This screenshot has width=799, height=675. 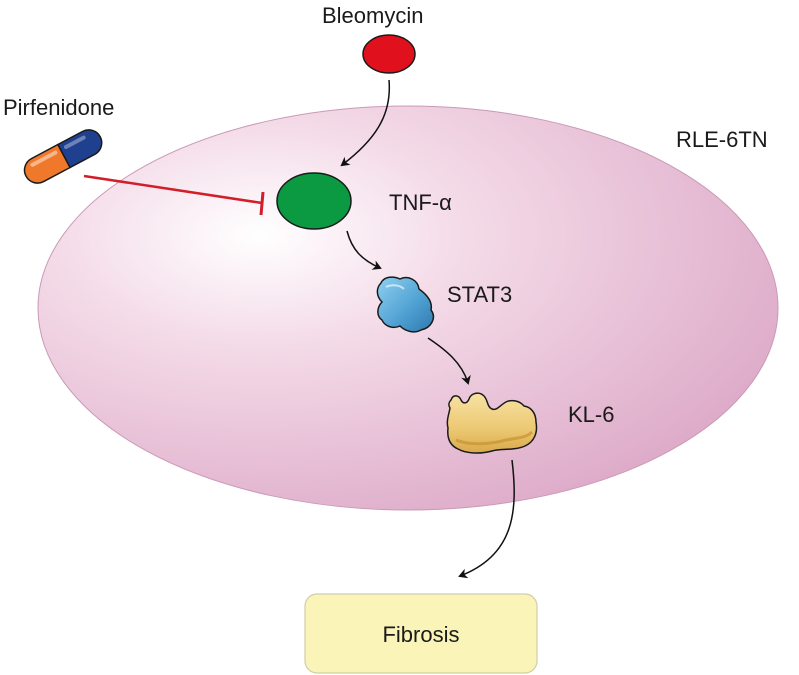 I want to click on pill-capsule-icon, so click(x=63, y=156).